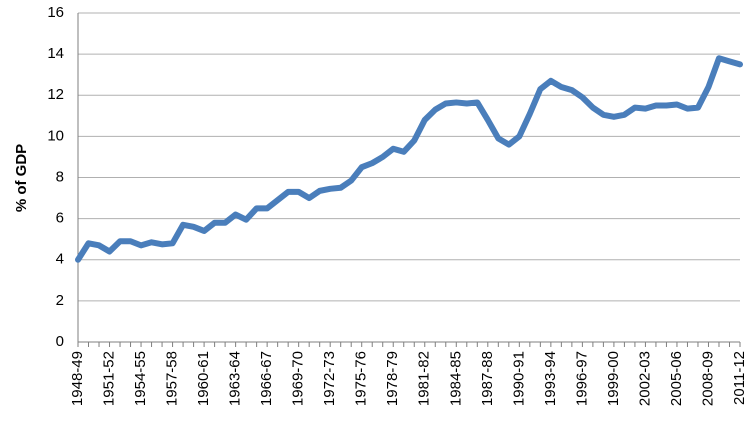 The height and width of the screenshot is (440, 754). What do you see at coordinates (707, 378) in the screenshot?
I see `x-tick-label: 2008-09` at bounding box center [707, 378].